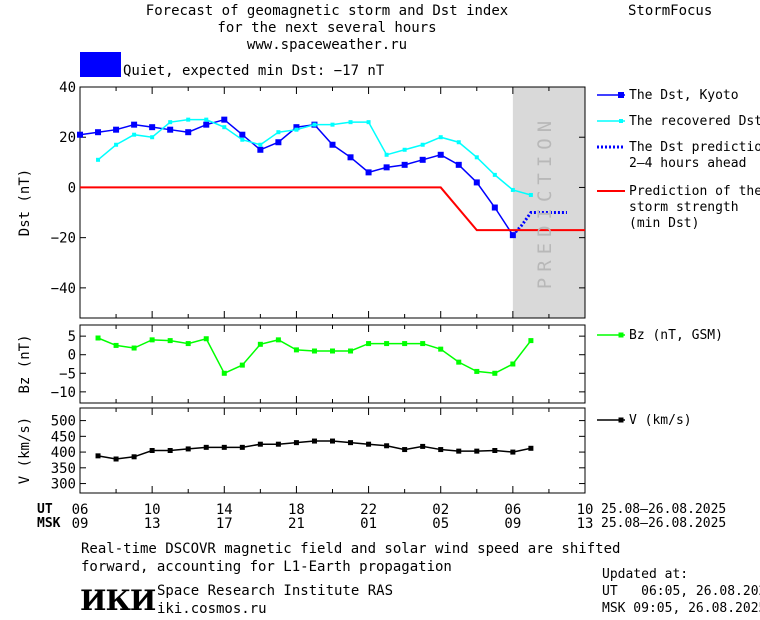 The image size is (760, 620). What do you see at coordinates (621, 95) in the screenshot?
I see `legend-marker-dst-kyoto-point` at bounding box center [621, 95].